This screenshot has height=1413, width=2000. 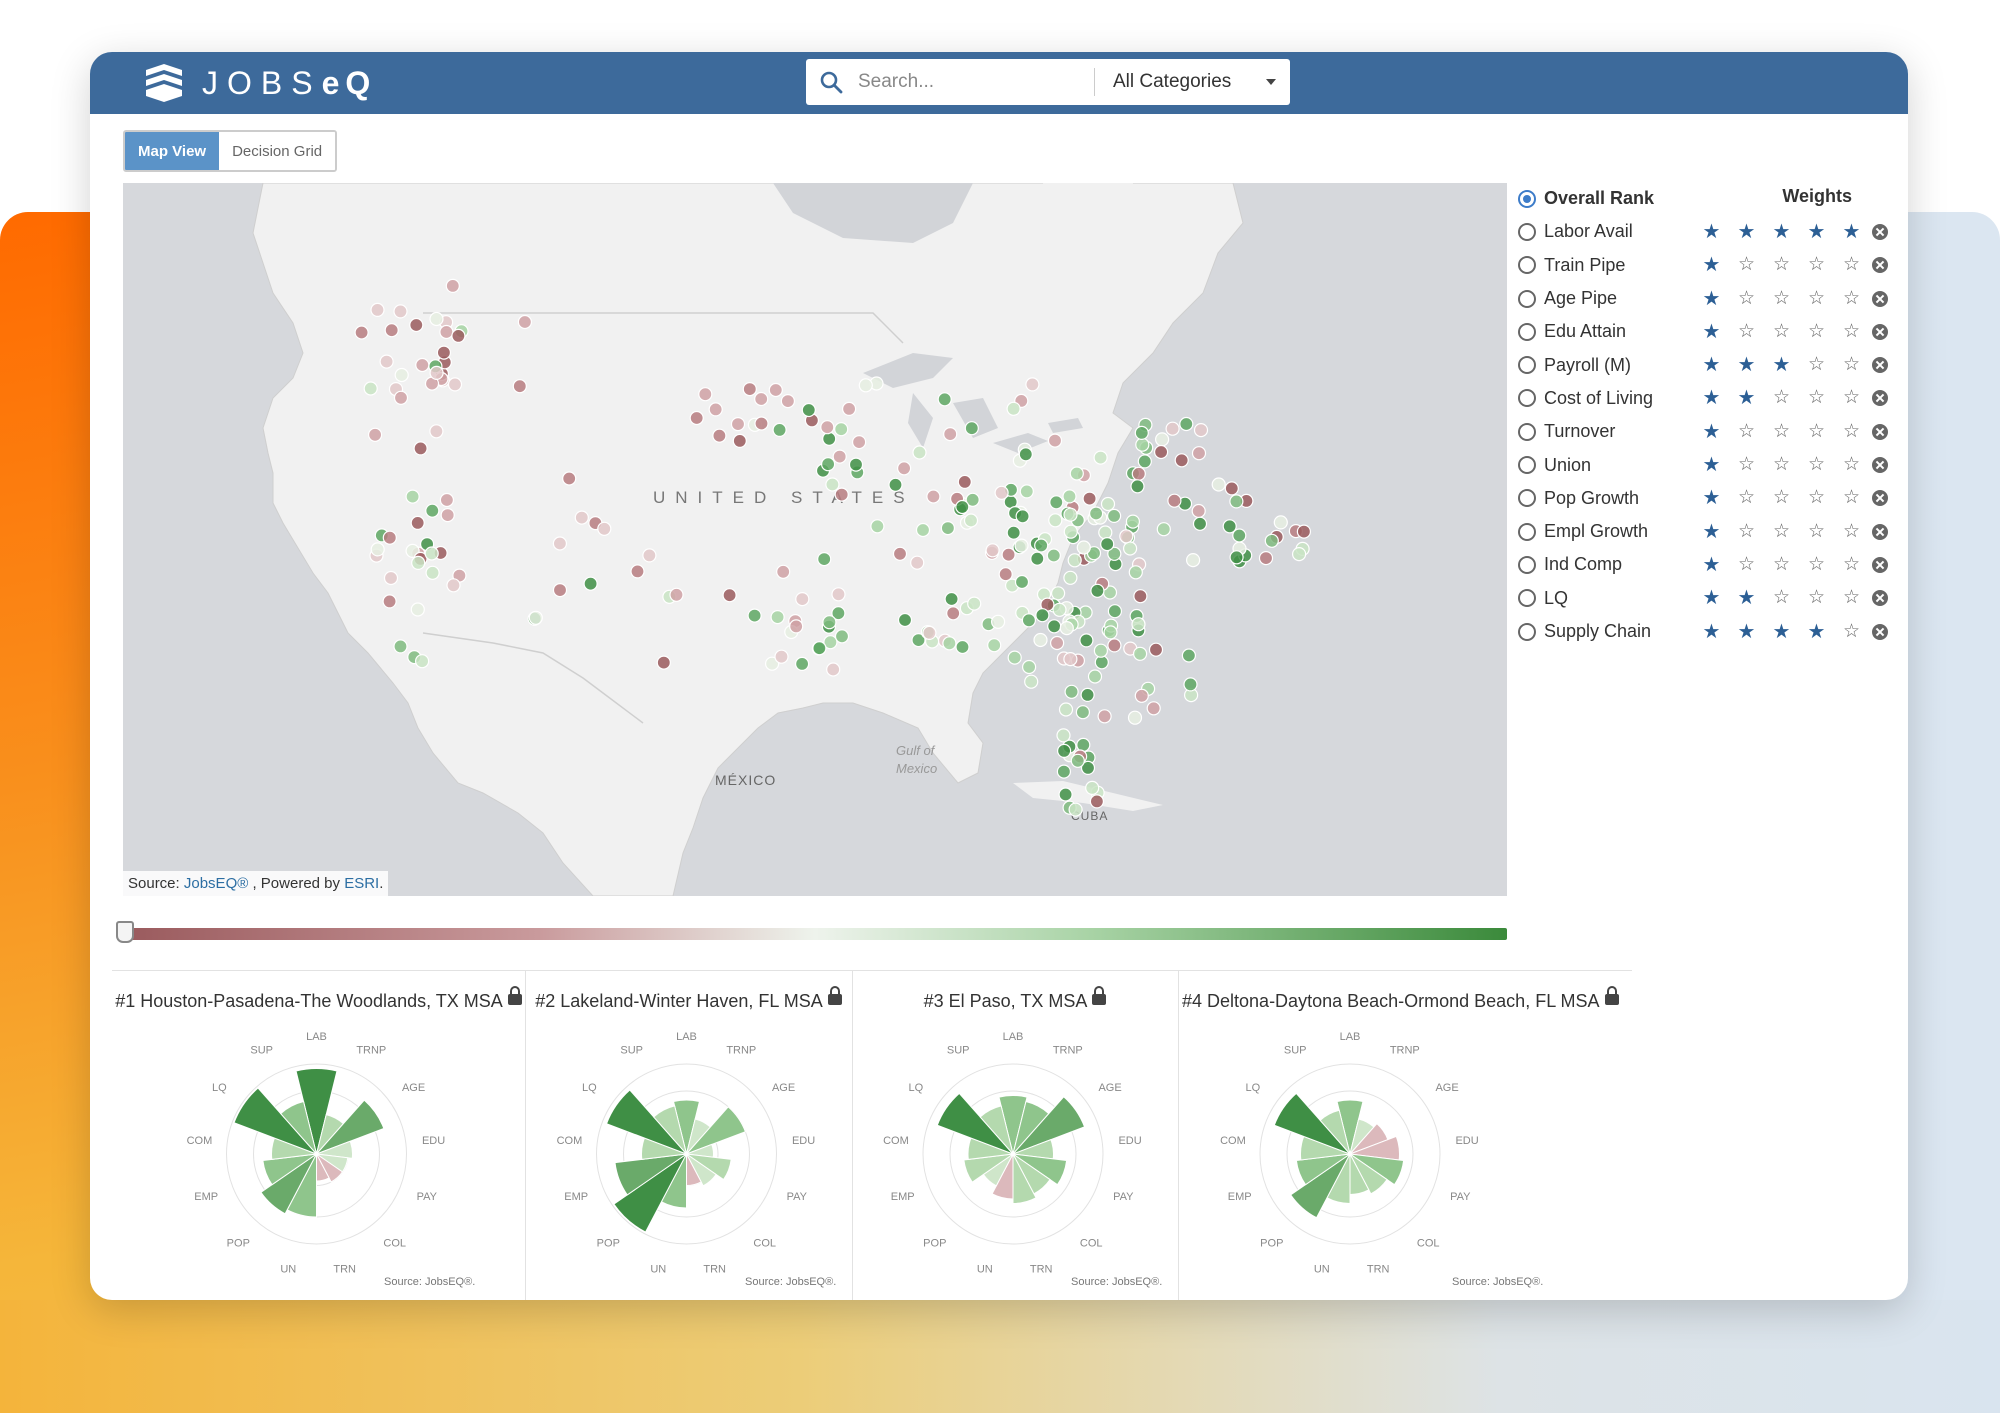 I want to click on criteria-row: Labor Avail ★ ★ ★ ★ ★, so click(x=1708, y=231).